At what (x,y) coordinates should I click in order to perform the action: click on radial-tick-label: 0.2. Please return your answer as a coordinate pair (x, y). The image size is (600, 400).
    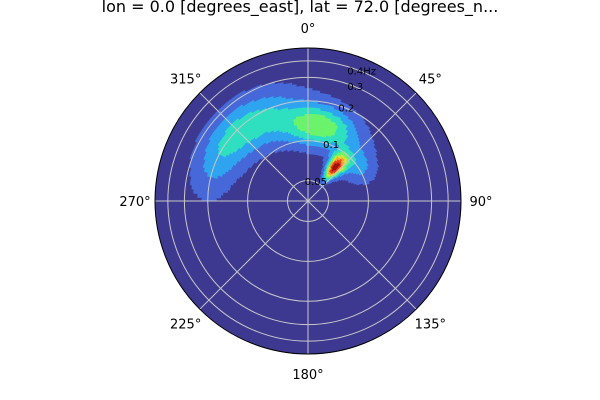
    Looking at the image, I should click on (346, 108).